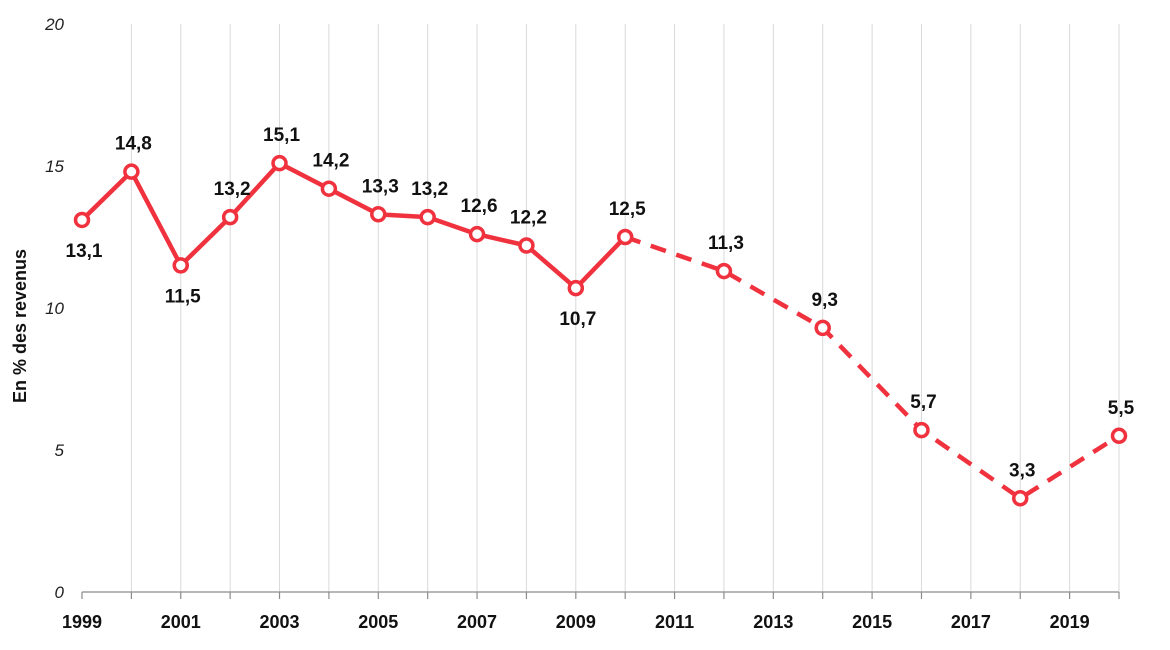  What do you see at coordinates (971, 622) in the screenshot?
I see `x-tick-label: 2017` at bounding box center [971, 622].